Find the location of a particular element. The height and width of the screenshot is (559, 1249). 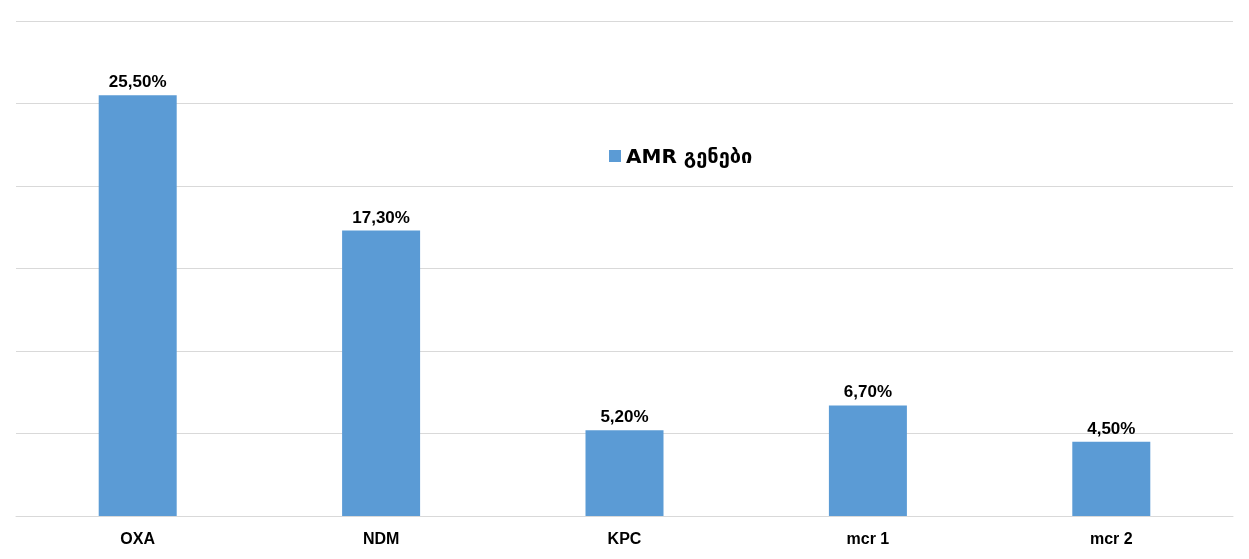

data-label: 4,50% is located at coordinates (1111, 428).